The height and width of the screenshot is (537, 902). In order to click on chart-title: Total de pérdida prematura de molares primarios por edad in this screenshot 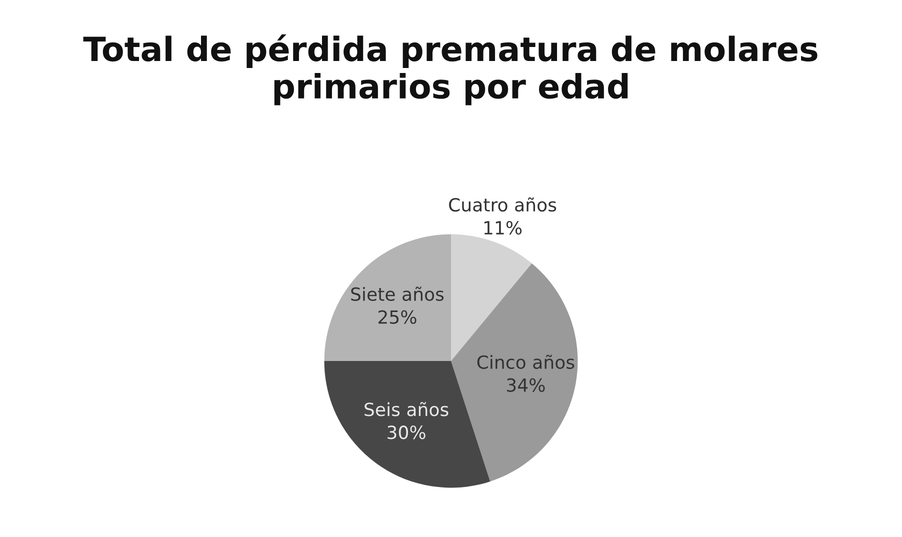, I will do `click(450, 70)`.